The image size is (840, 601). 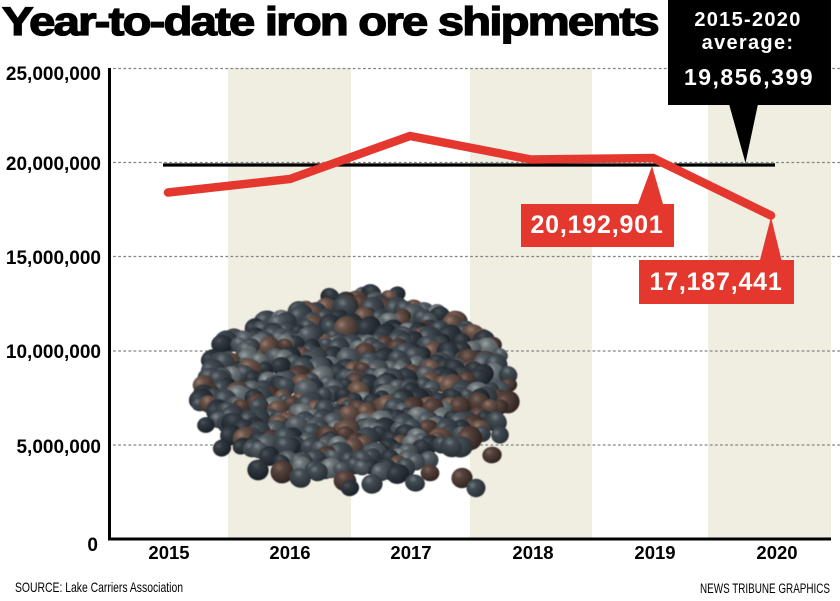 What do you see at coordinates (99, 587) in the screenshot?
I see `svg-text:SOURCE: Lake Carriers Associat: SOURCE: Lake Carriers Association` at bounding box center [99, 587].